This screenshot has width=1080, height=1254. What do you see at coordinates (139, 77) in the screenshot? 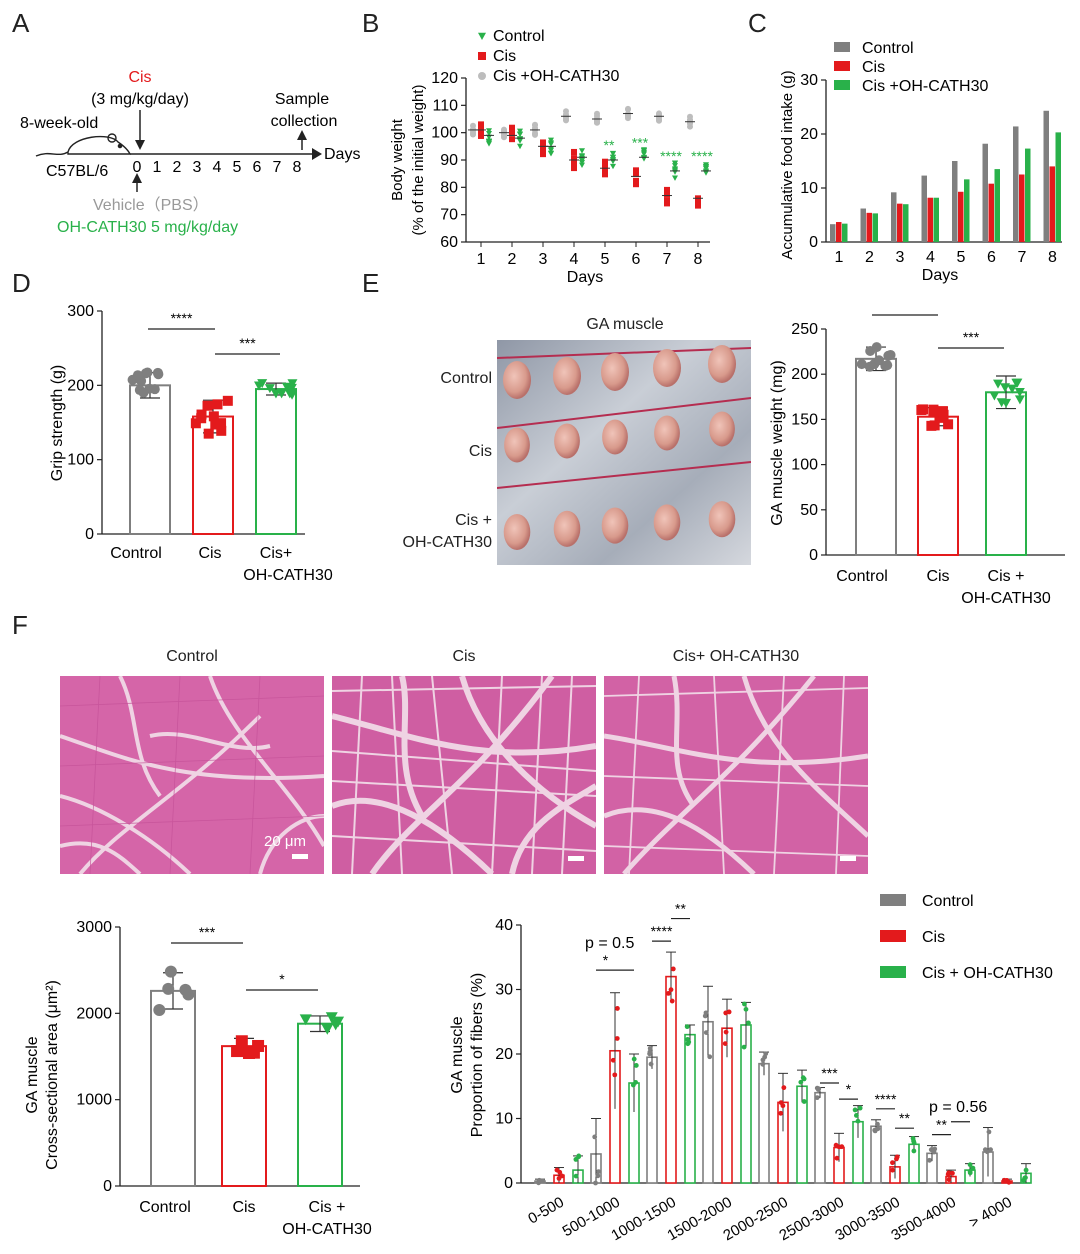
I see `cis-label: Cis` at bounding box center [139, 77].